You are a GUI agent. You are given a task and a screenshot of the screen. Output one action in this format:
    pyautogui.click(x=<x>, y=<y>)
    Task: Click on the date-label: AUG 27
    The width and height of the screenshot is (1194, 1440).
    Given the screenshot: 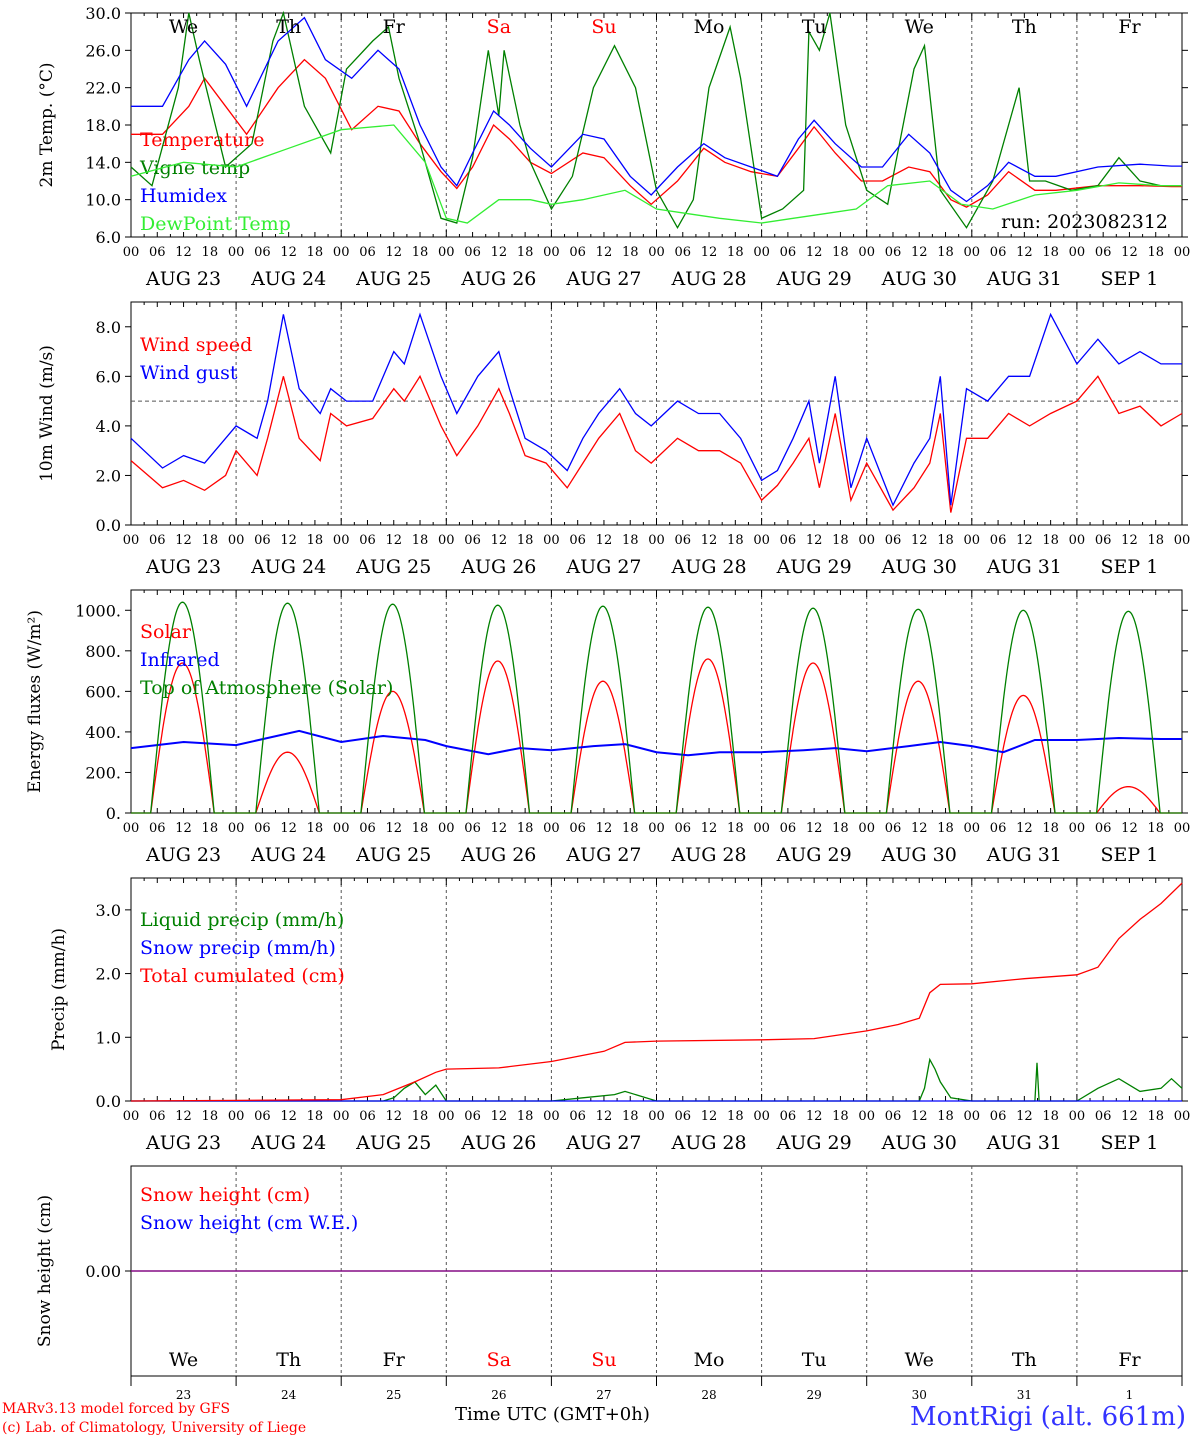 What is the action you would take?
    pyautogui.click(x=603, y=567)
    